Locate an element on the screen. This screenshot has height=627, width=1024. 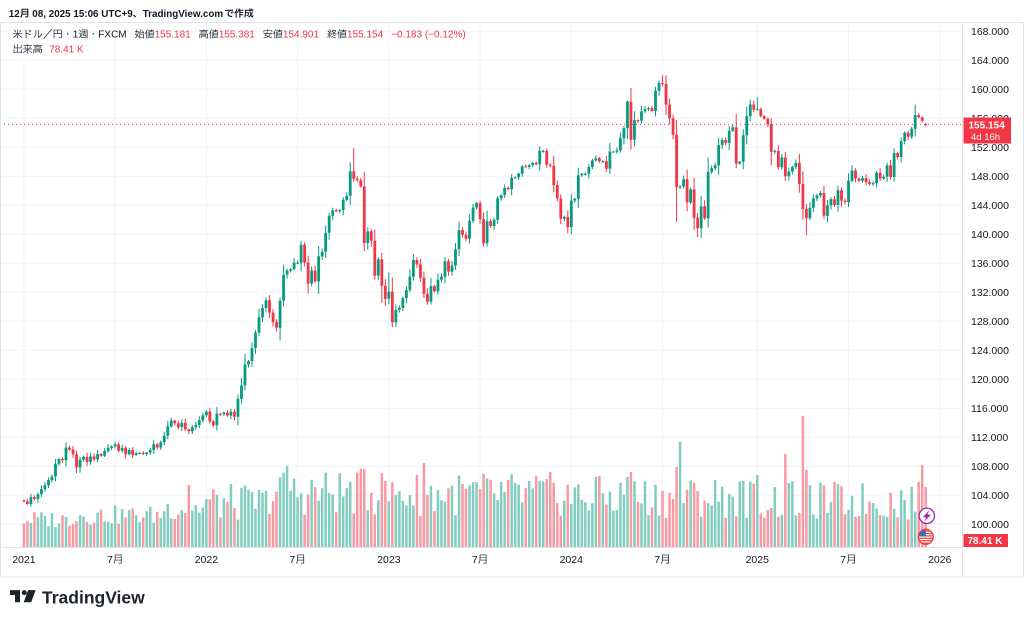
svg-text: 116.000 is located at coordinates (989, 409).